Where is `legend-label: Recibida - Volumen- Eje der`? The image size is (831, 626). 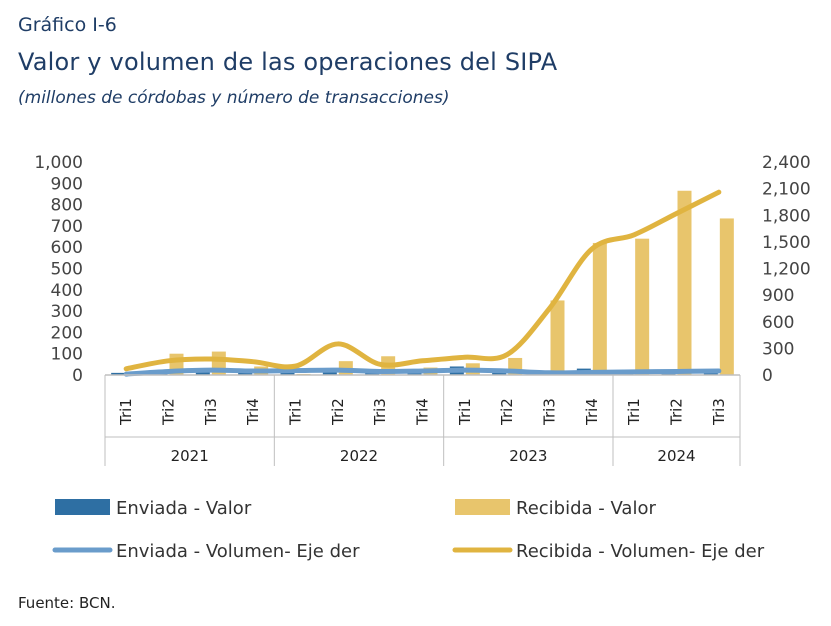
legend-label: Recibida - Volumen- Eje der is located at coordinates (640, 551).